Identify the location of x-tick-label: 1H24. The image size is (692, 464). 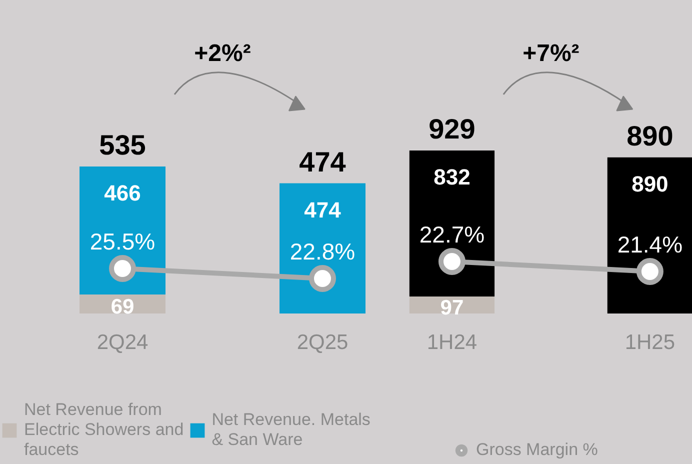
(452, 342).